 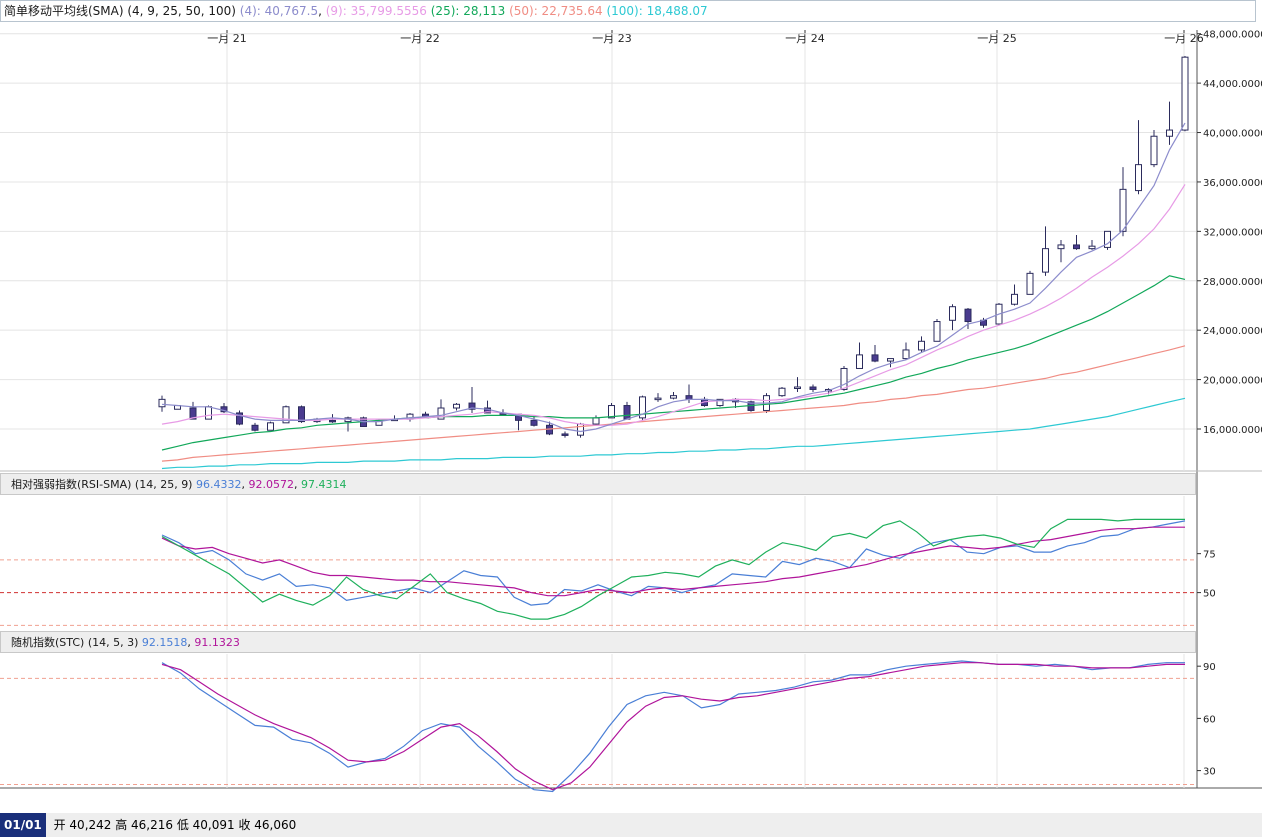 What do you see at coordinates (1209, 594) in the screenshot?
I see `rsi-y-tick-label: 50` at bounding box center [1209, 594].